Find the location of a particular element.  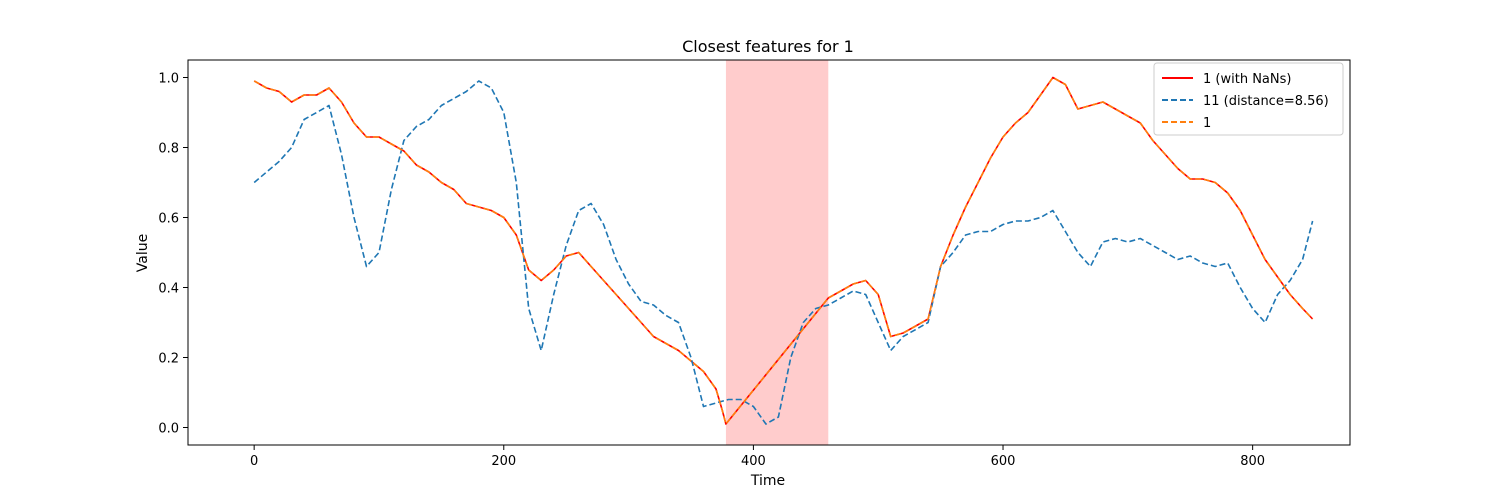

legend: 1 (with NaNs) 11 (distance=8.56) 1 is located at coordinates (1248, 99).